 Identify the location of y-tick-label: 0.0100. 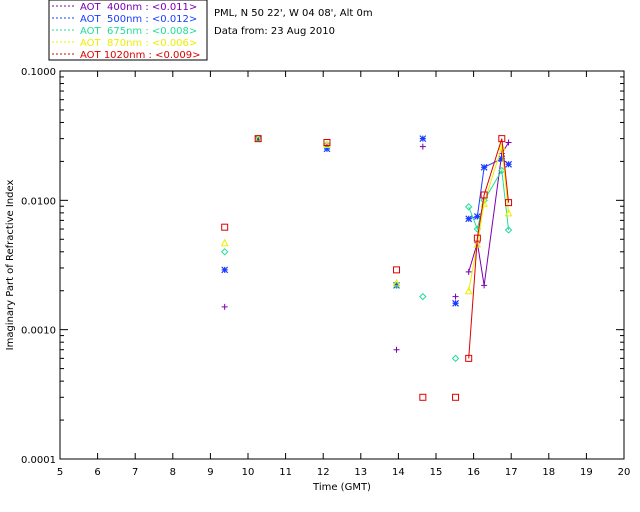
(38, 201).